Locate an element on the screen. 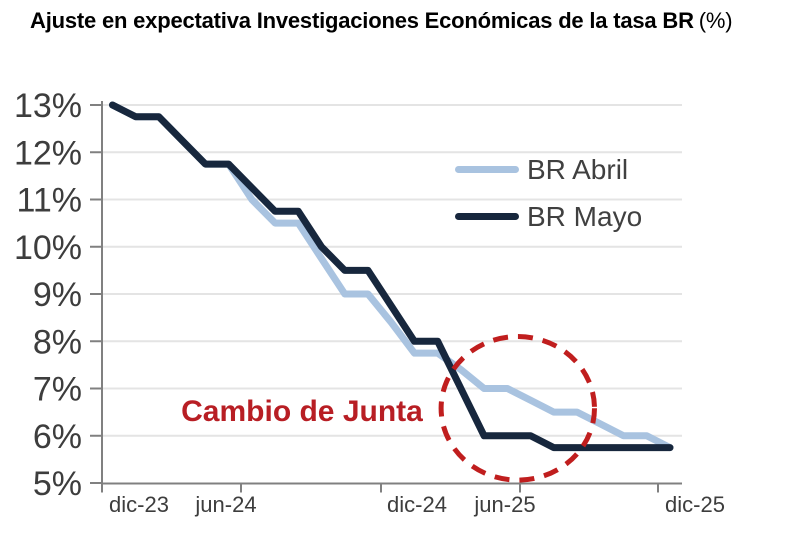 The width and height of the screenshot is (800, 533). x-axis-label: jun-25 is located at coordinates (504, 504).